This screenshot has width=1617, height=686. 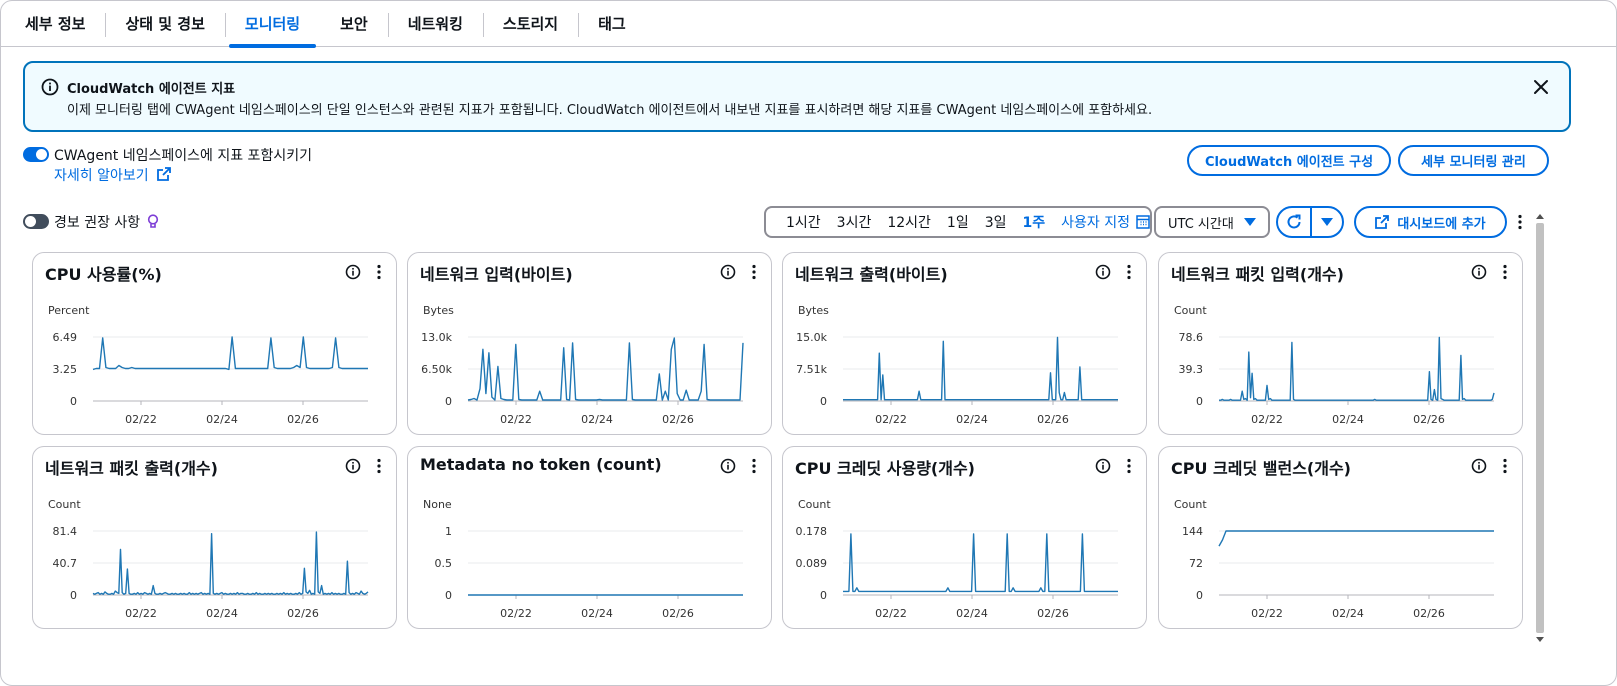 I want to click on range-1d: 1일, so click(x=957, y=223).